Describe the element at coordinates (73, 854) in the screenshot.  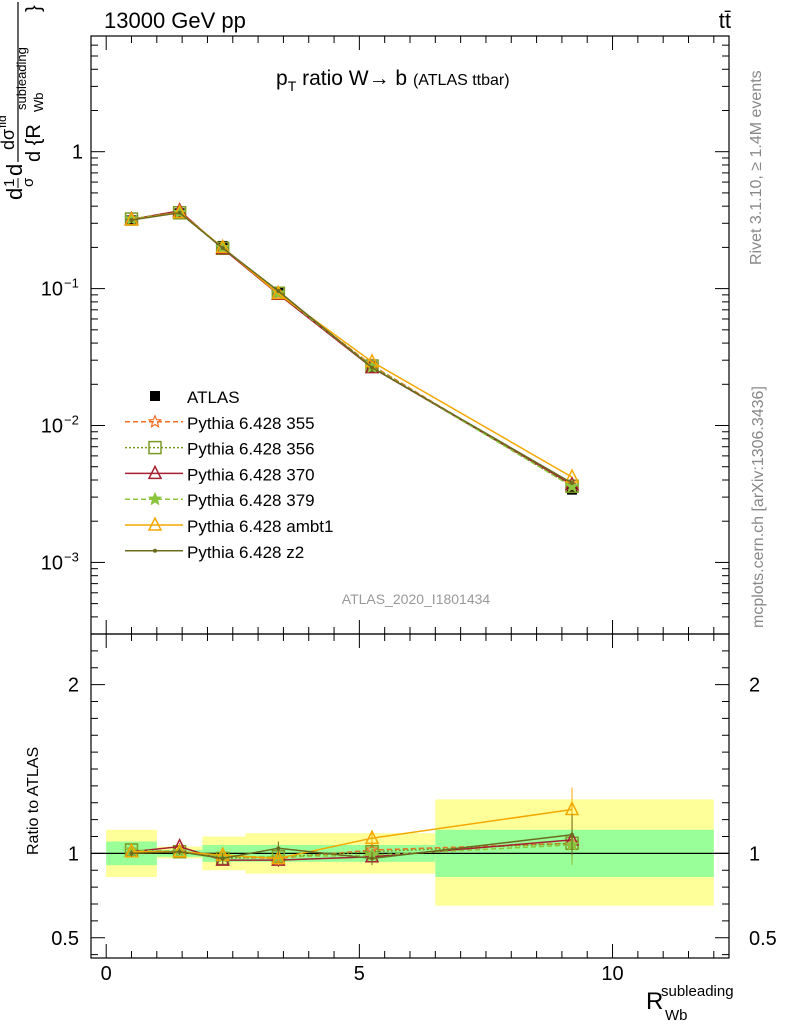
I see `ratio-y-tick-label: 1` at that location.